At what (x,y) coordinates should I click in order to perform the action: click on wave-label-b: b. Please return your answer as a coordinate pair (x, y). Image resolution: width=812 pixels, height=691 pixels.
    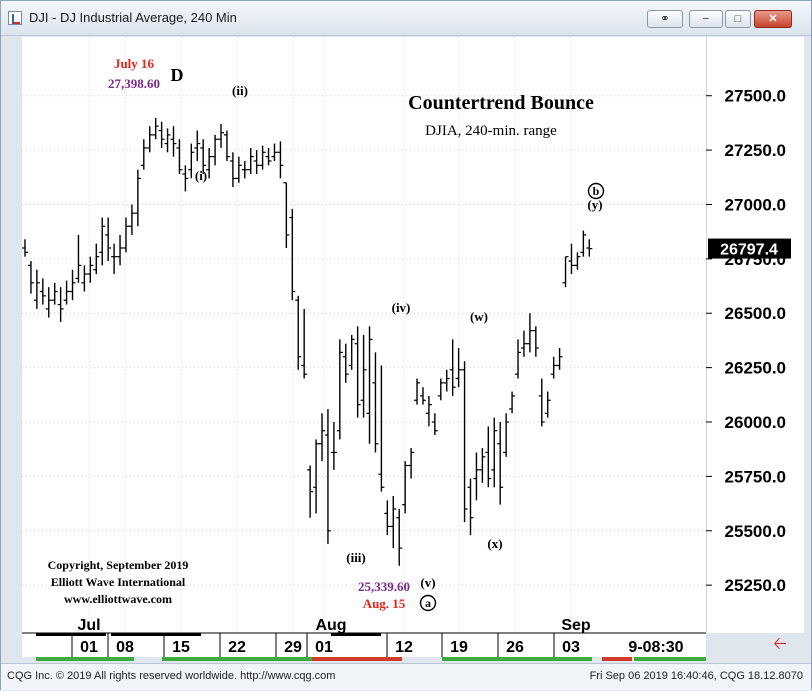
    Looking at the image, I should click on (596, 191).